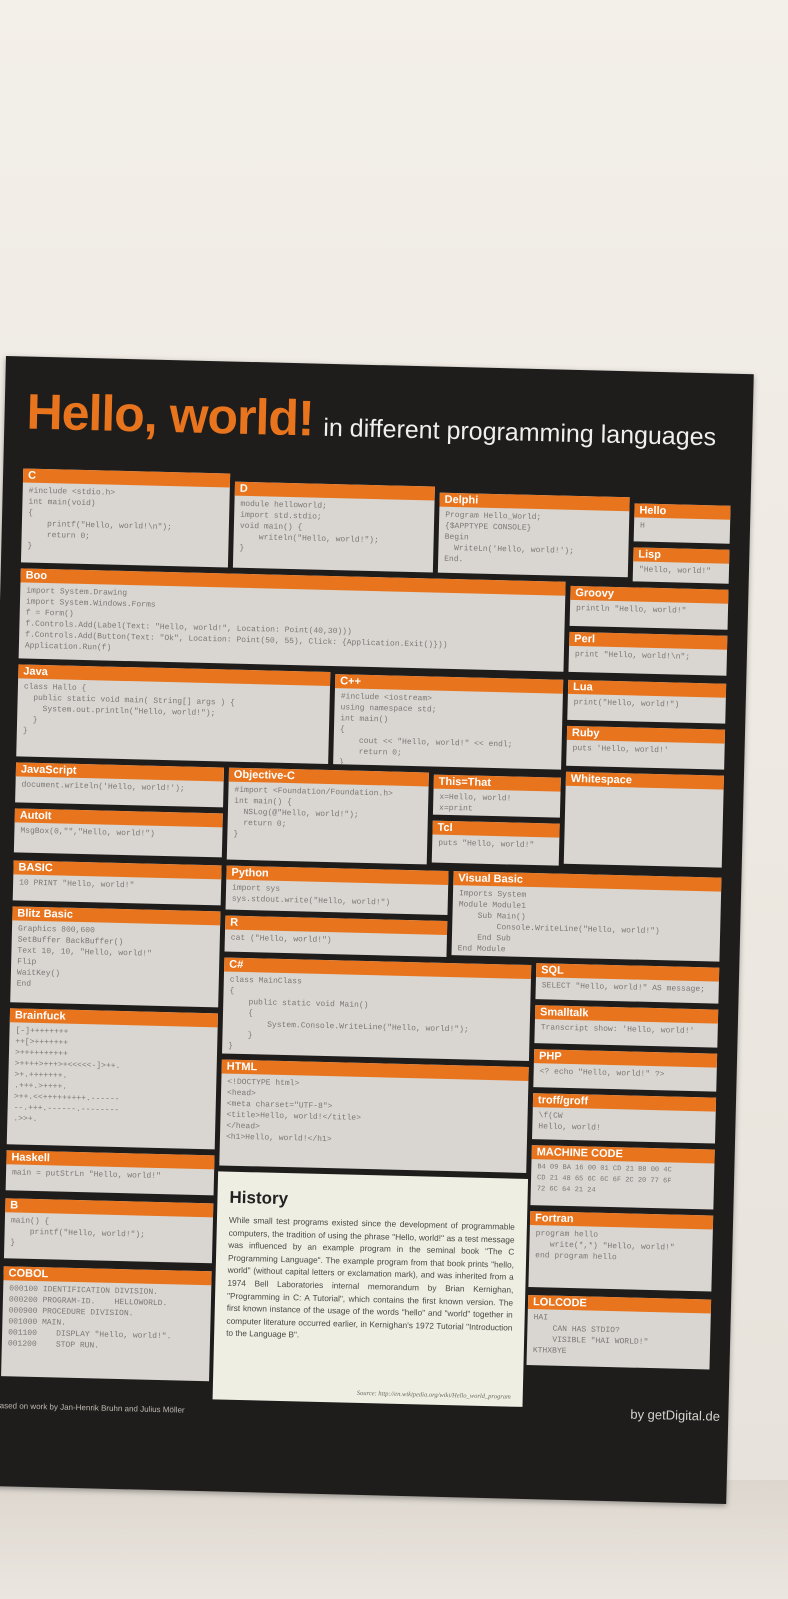  I want to click on code-box-haskell: Haskell main = putStrLn "Hello, world!", so click(110, 1173).